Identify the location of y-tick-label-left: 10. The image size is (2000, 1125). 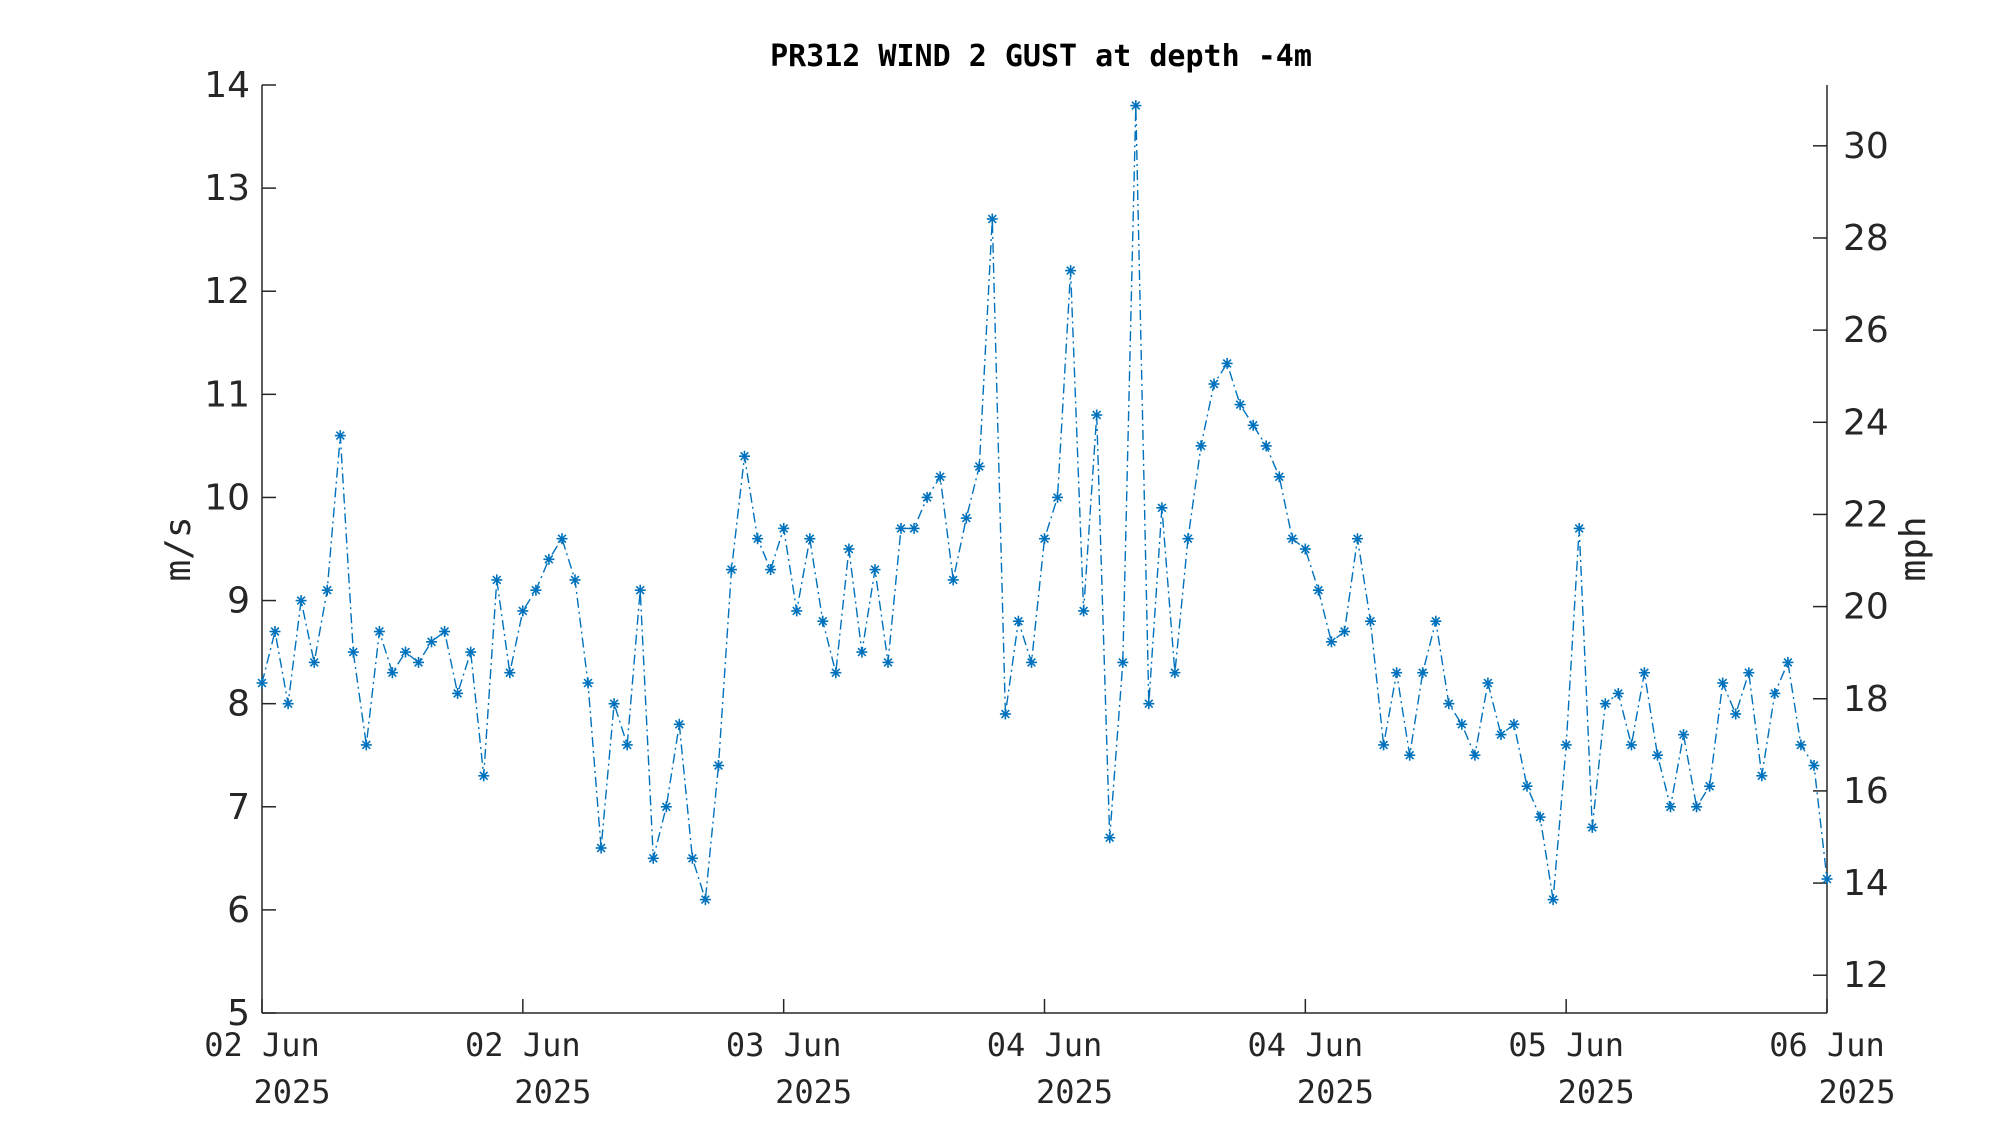
(227, 497).